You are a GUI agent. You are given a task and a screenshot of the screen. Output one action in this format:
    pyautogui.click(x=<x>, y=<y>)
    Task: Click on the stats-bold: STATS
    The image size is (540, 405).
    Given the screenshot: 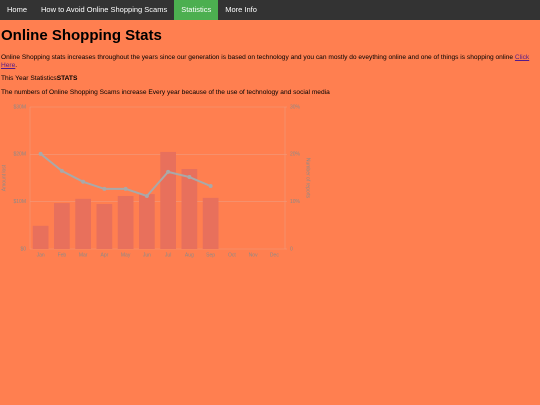 What is the action you would take?
    pyautogui.click(x=67, y=78)
    